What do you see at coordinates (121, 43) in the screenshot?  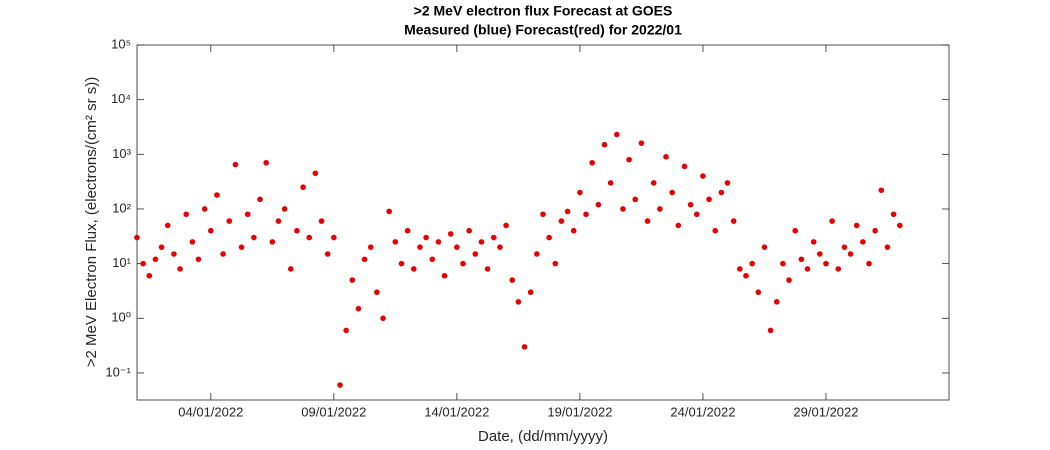 I see `y-tick-label: 10⁵` at bounding box center [121, 43].